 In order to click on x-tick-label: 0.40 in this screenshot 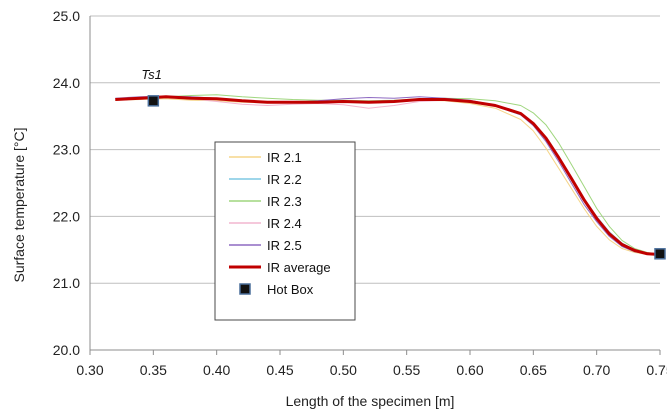, I will do `click(216, 370)`.